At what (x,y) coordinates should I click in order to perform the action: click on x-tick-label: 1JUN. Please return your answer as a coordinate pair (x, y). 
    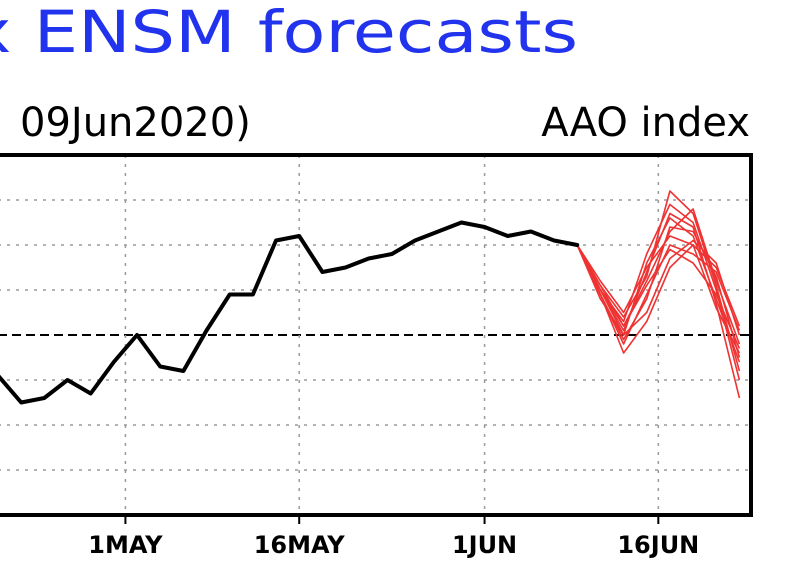
    Looking at the image, I should click on (484, 545).